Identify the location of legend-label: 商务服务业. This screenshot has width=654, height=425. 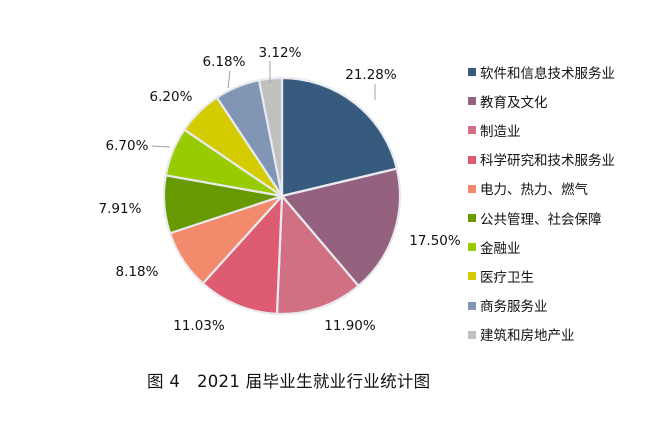
(514, 307).